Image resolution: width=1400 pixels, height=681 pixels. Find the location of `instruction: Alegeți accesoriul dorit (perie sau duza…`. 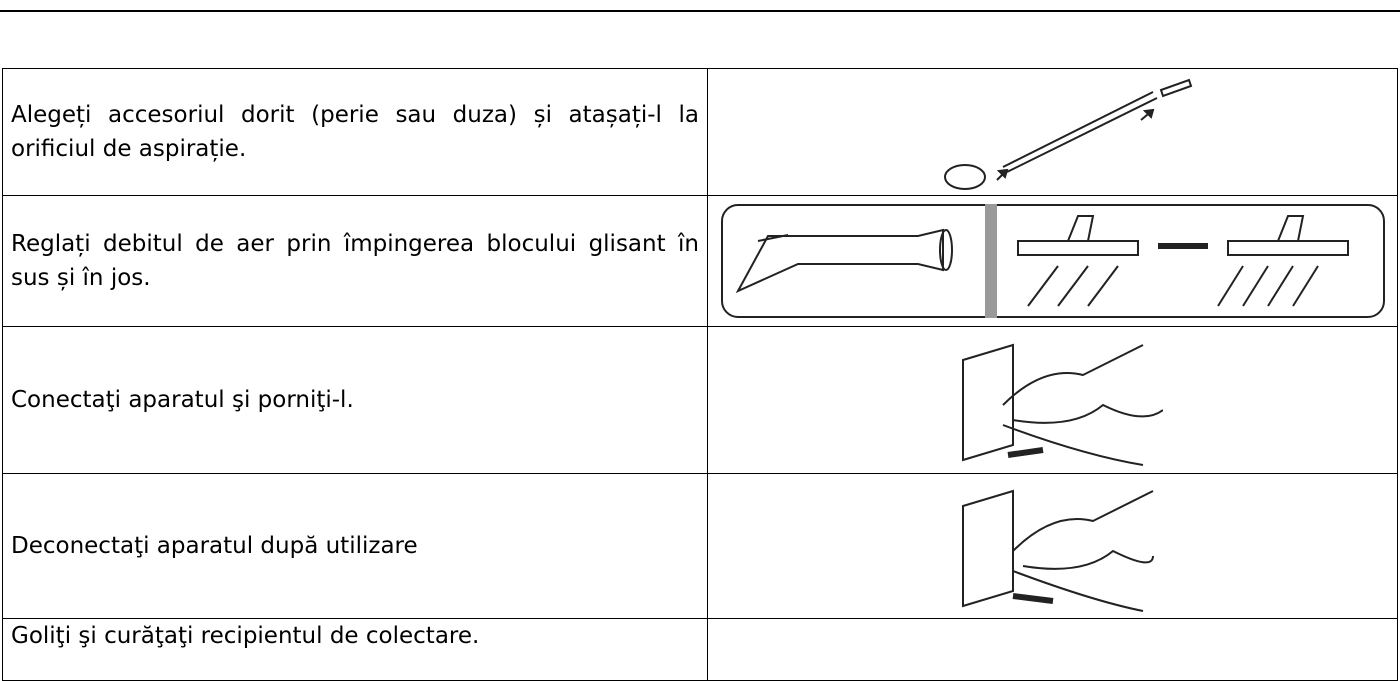

instruction: Alegeți accesoriul dorit (perie sau duza… is located at coordinates (355, 132).